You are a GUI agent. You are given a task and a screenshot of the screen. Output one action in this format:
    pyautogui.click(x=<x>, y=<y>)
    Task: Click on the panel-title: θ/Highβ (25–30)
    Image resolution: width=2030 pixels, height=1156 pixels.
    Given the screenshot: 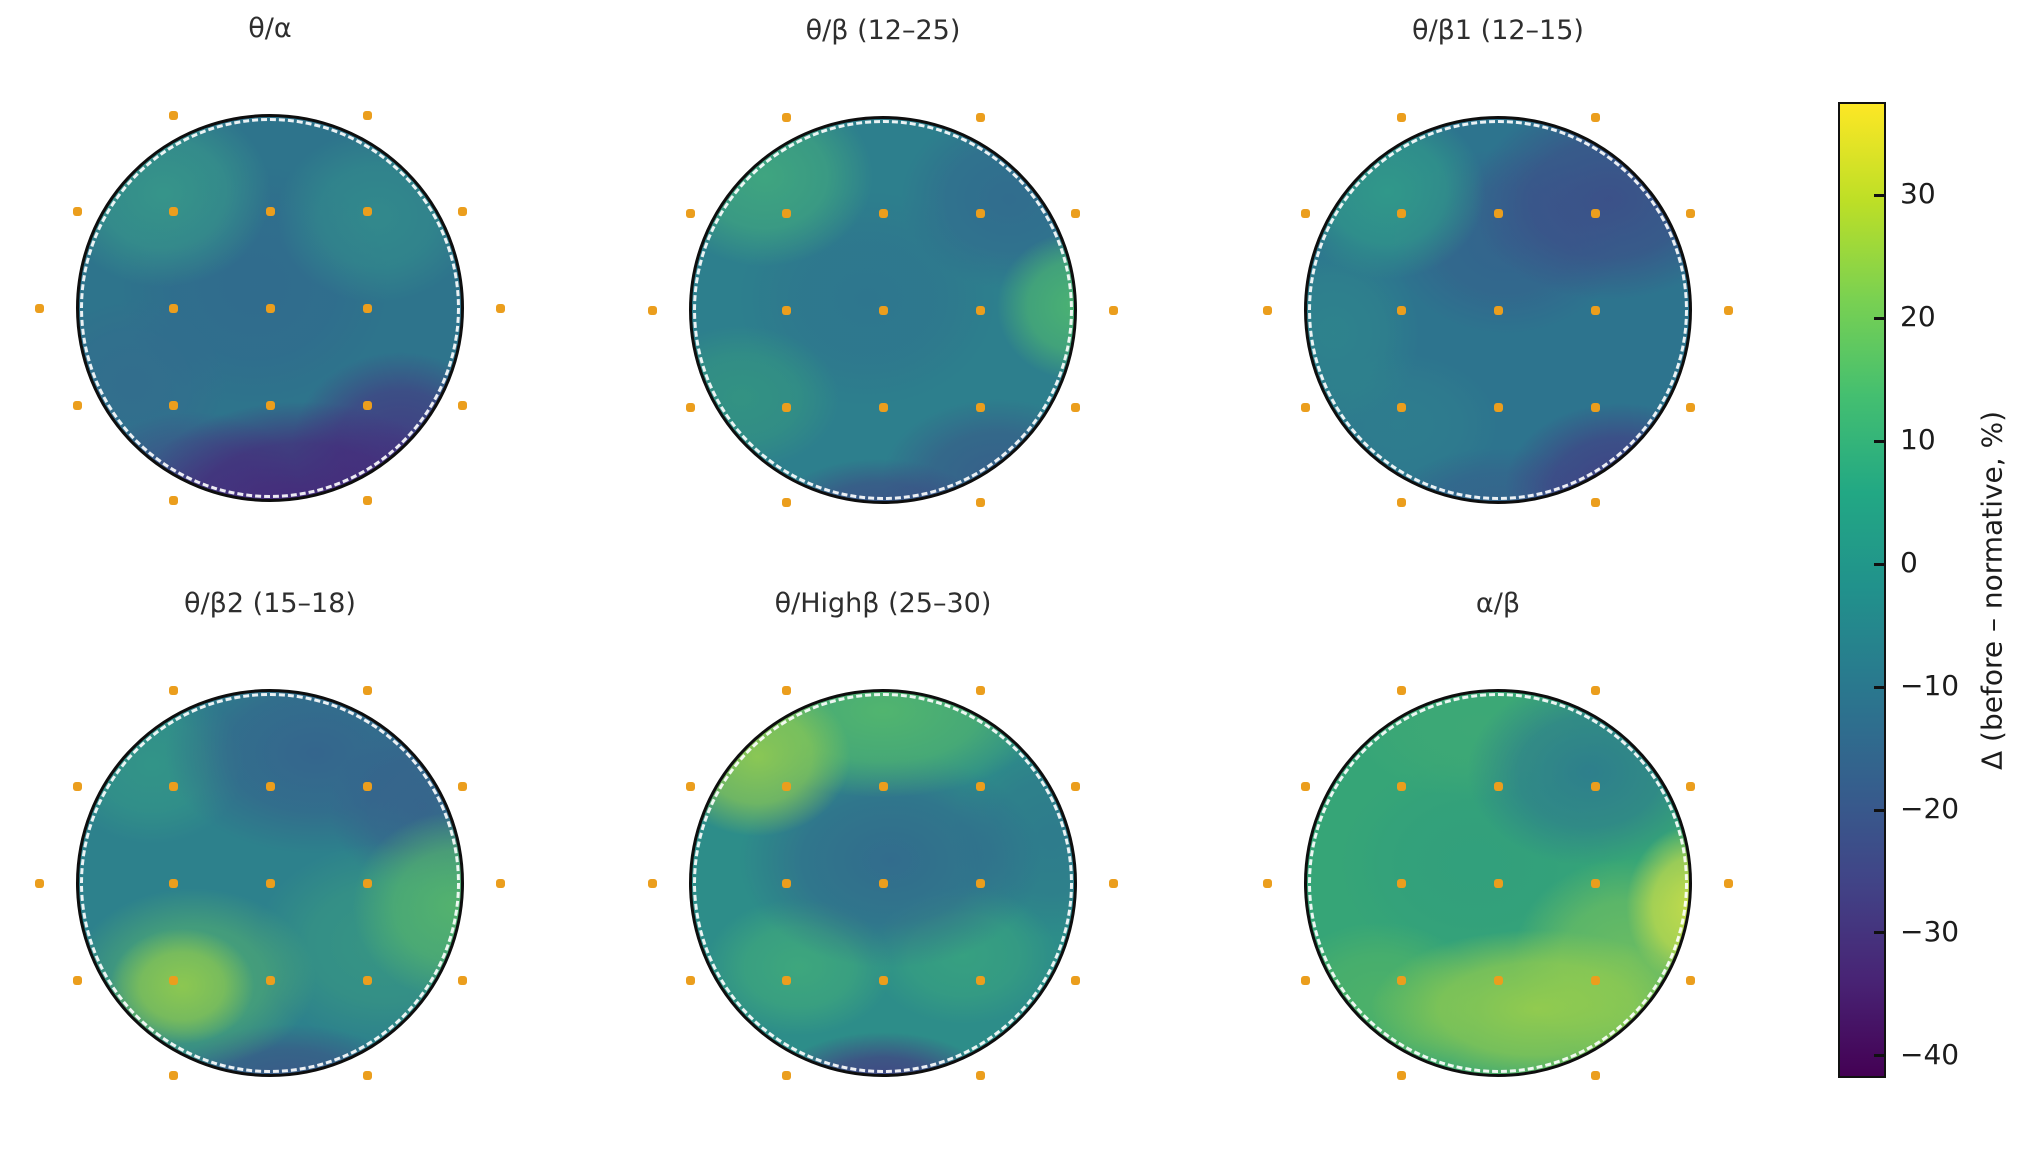 What is the action you would take?
    pyautogui.click(x=883, y=603)
    